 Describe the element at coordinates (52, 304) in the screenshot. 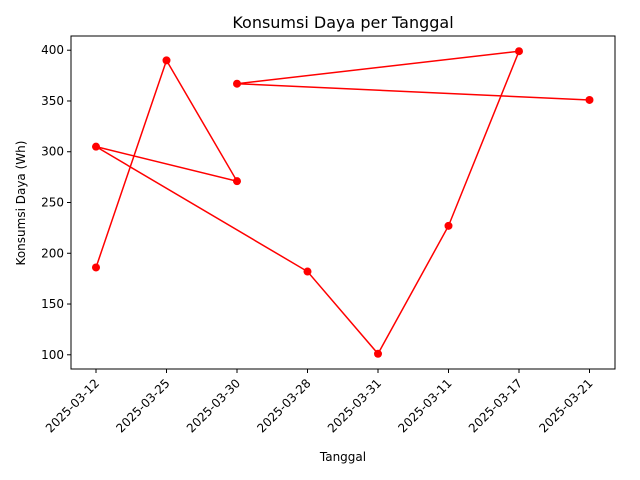

I see `y-tick-label: 150` at that location.